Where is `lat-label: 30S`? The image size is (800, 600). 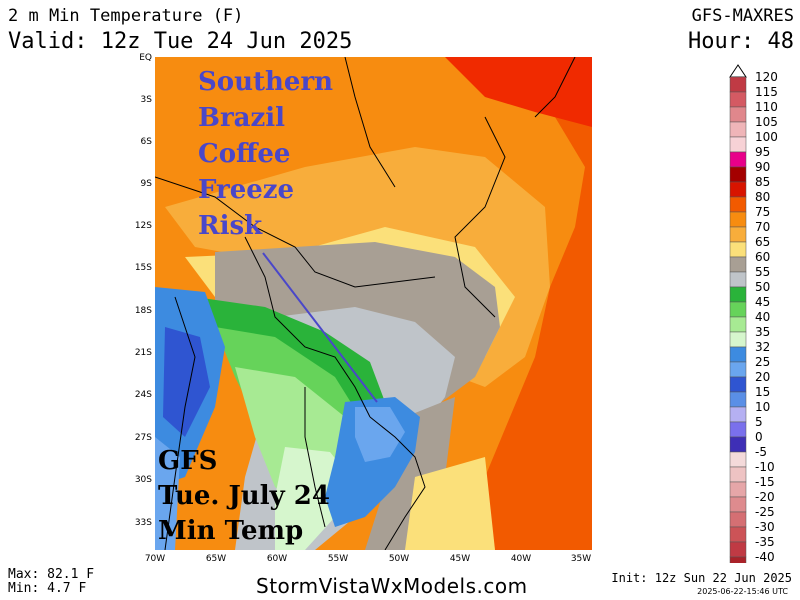 lat-label: 30S is located at coordinates (143, 480).